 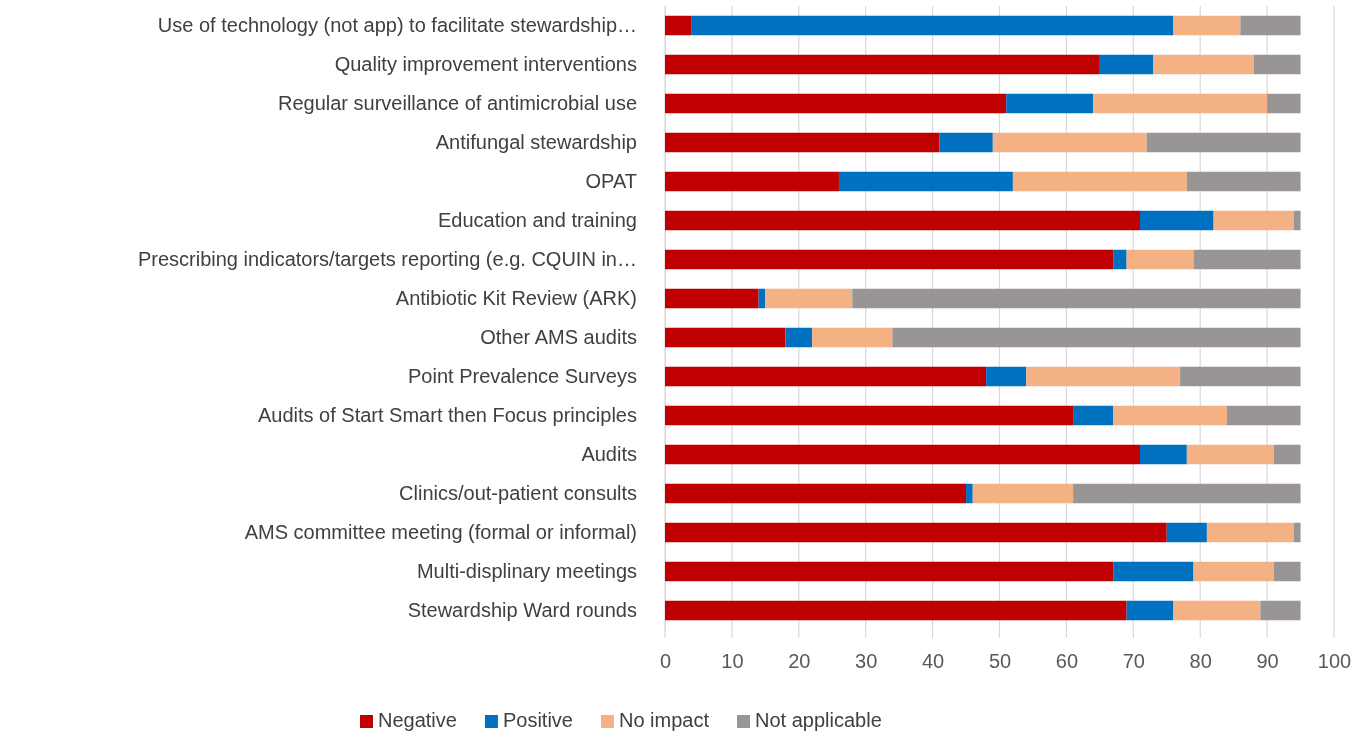 I want to click on y-tick-label: Education and training, so click(x=537, y=219).